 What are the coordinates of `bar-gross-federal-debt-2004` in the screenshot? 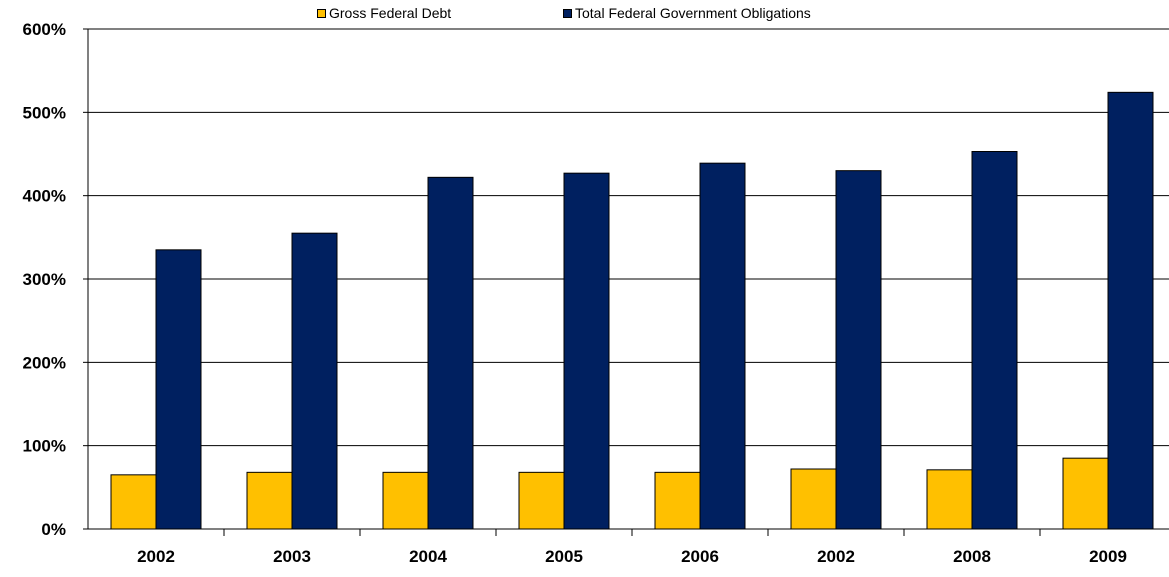 It's located at (405, 500).